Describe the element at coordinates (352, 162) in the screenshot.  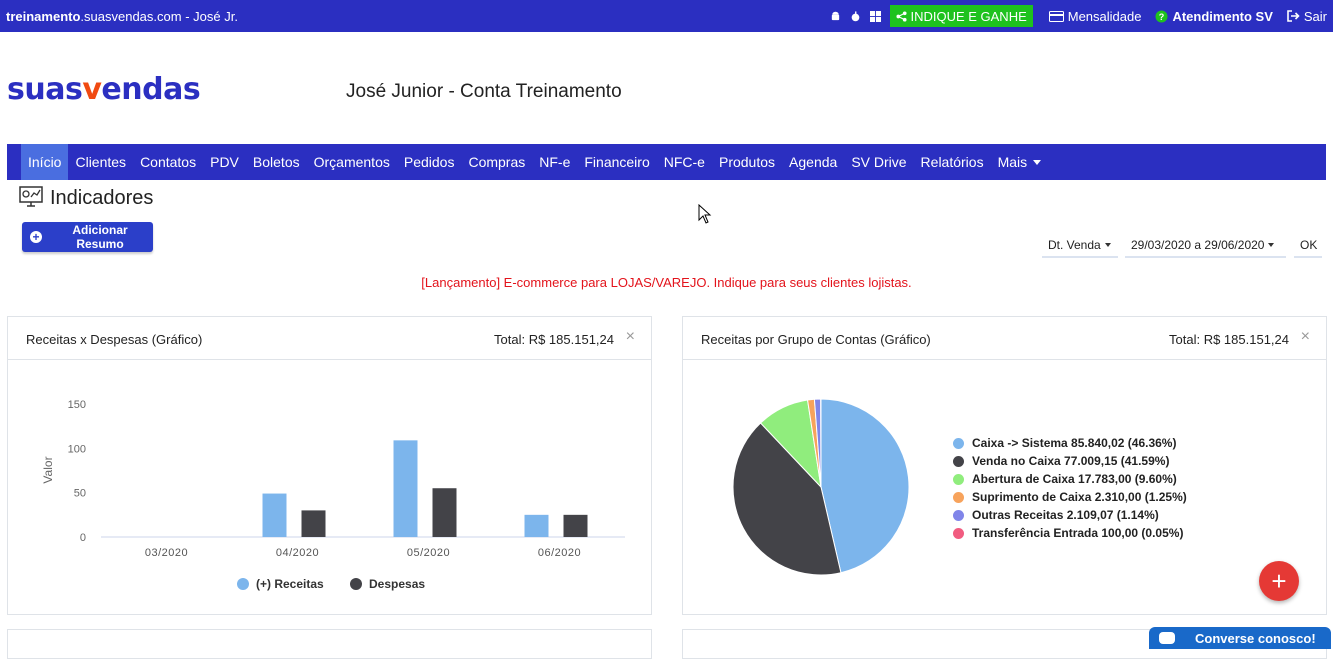
I see `nav-item-5: Orçamentos` at that location.